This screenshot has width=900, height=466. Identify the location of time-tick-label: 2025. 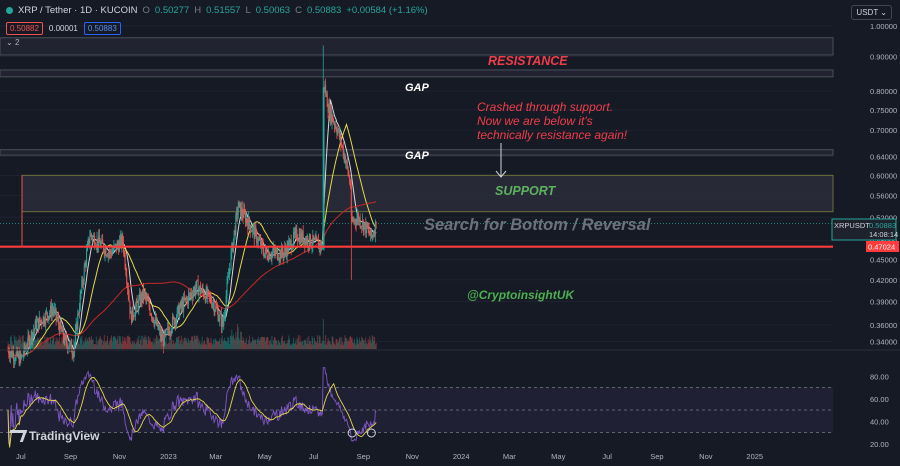
(754, 456).